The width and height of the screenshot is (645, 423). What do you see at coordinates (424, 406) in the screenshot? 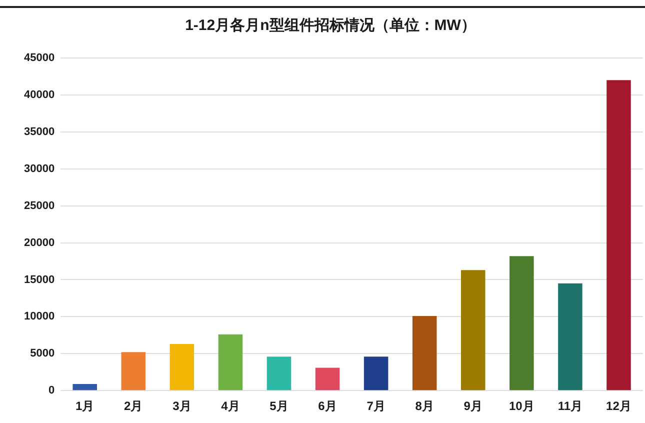
I see `x-tick-label: 8月` at bounding box center [424, 406].